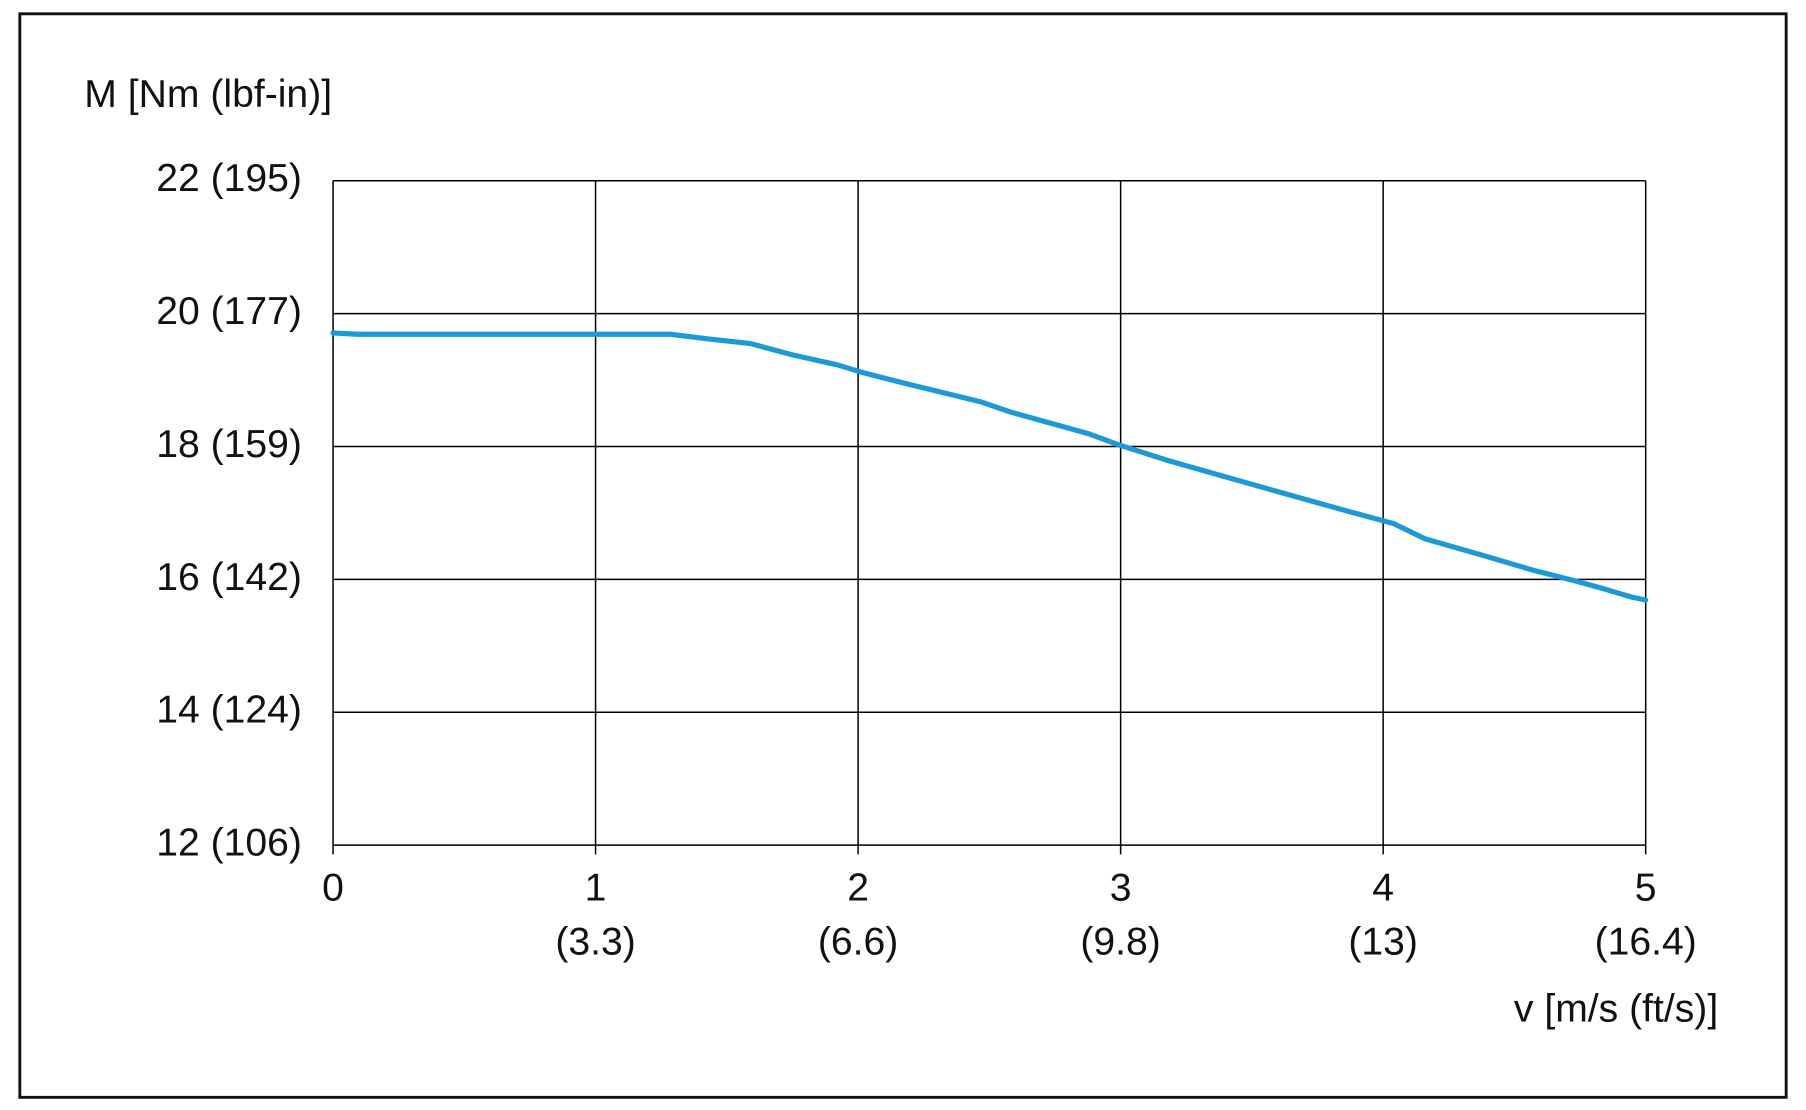 The image size is (1806, 1110). Describe the element at coordinates (858, 942) in the screenshot. I see `x-tick-secondary-label: (6.6)` at that location.